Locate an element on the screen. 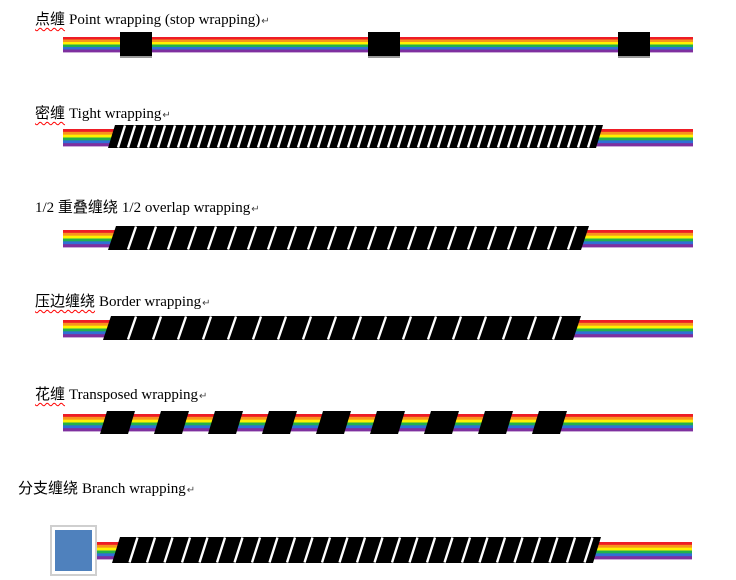 The height and width of the screenshot is (580, 736). overlap-wrapping-cable is located at coordinates (378, 238).